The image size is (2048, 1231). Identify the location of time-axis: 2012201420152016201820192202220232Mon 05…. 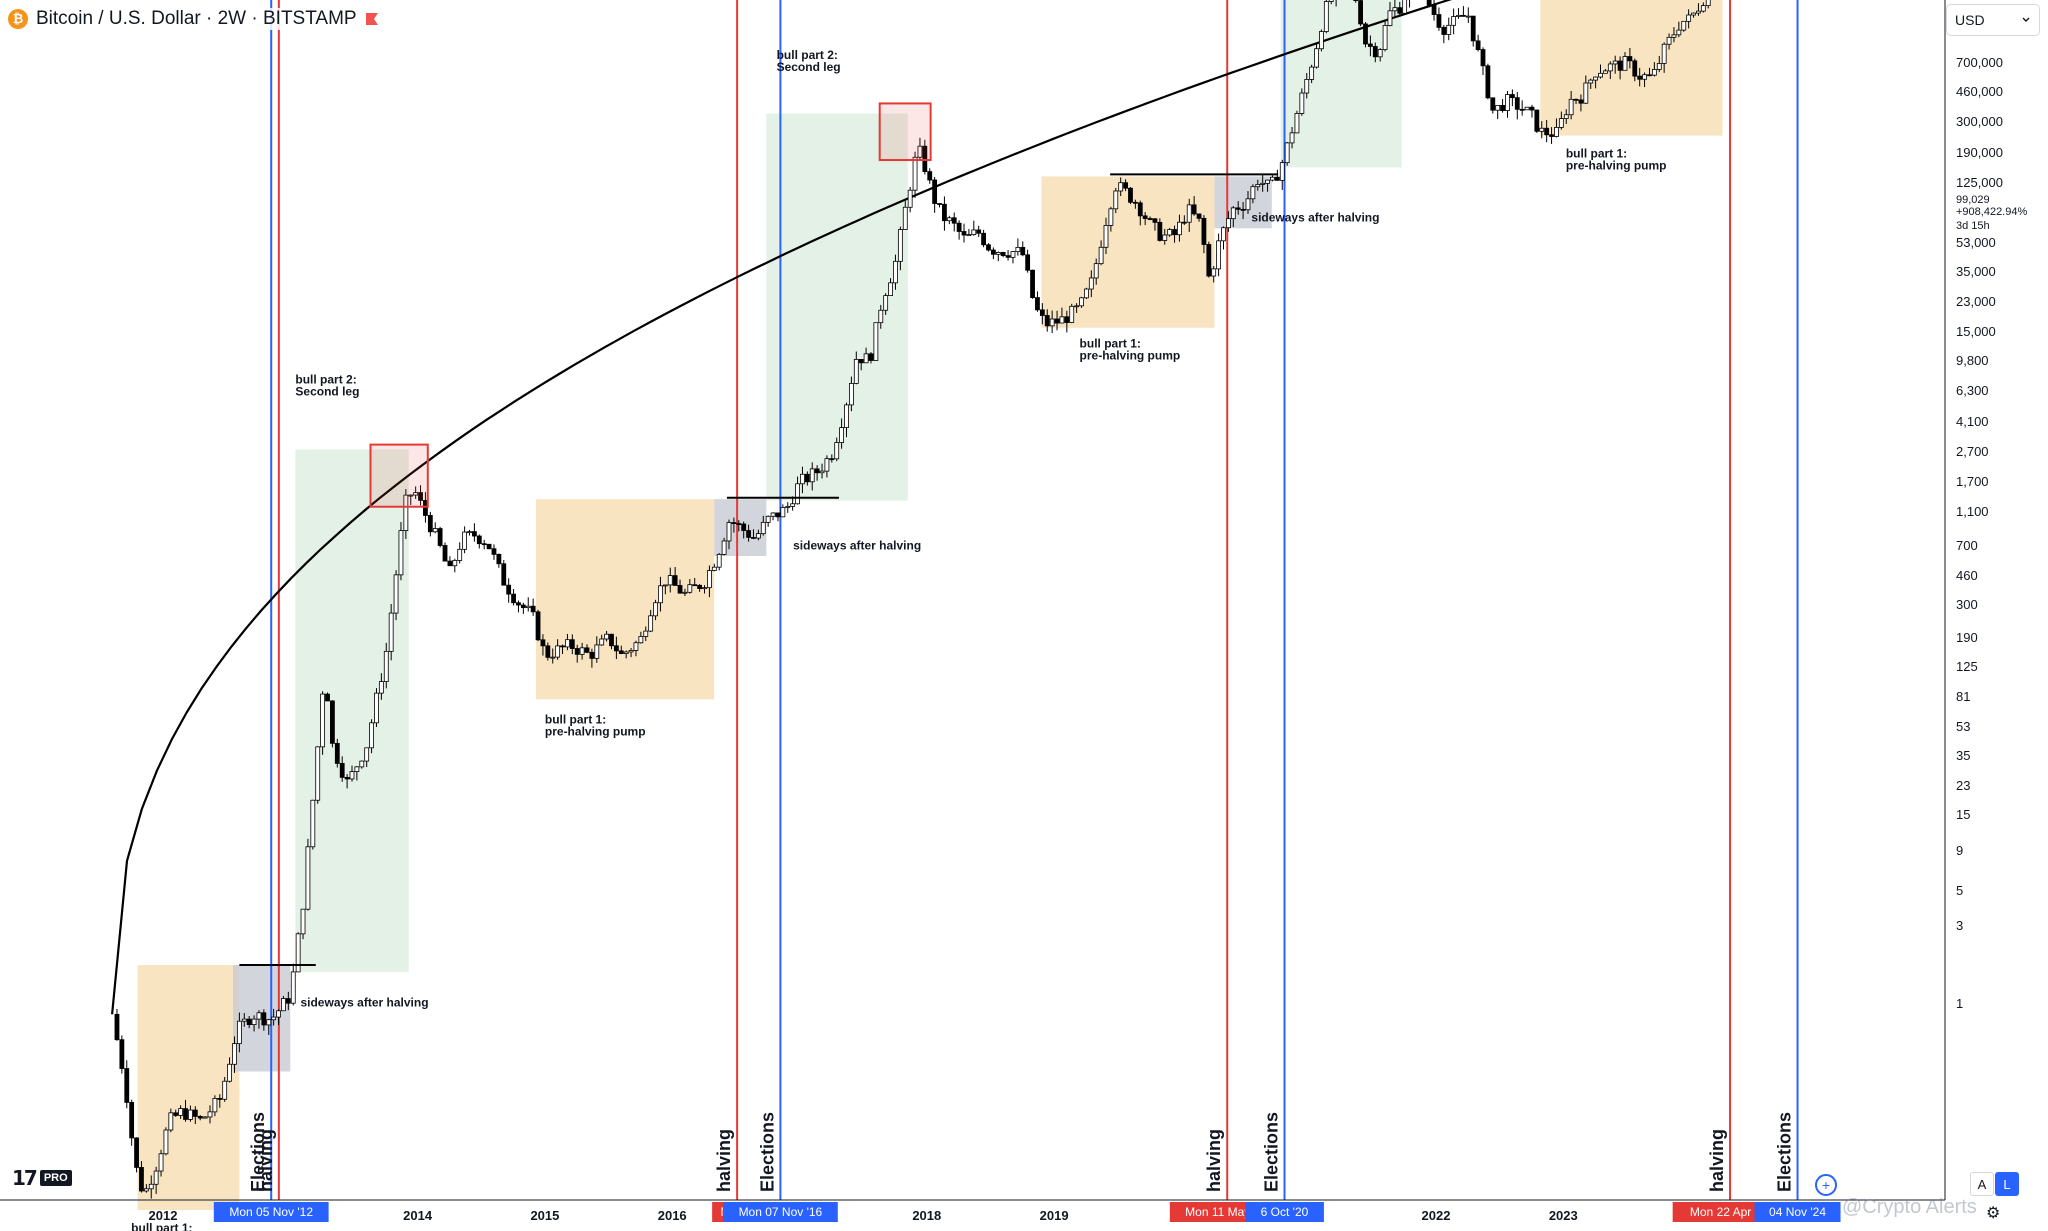
(972, 1211).